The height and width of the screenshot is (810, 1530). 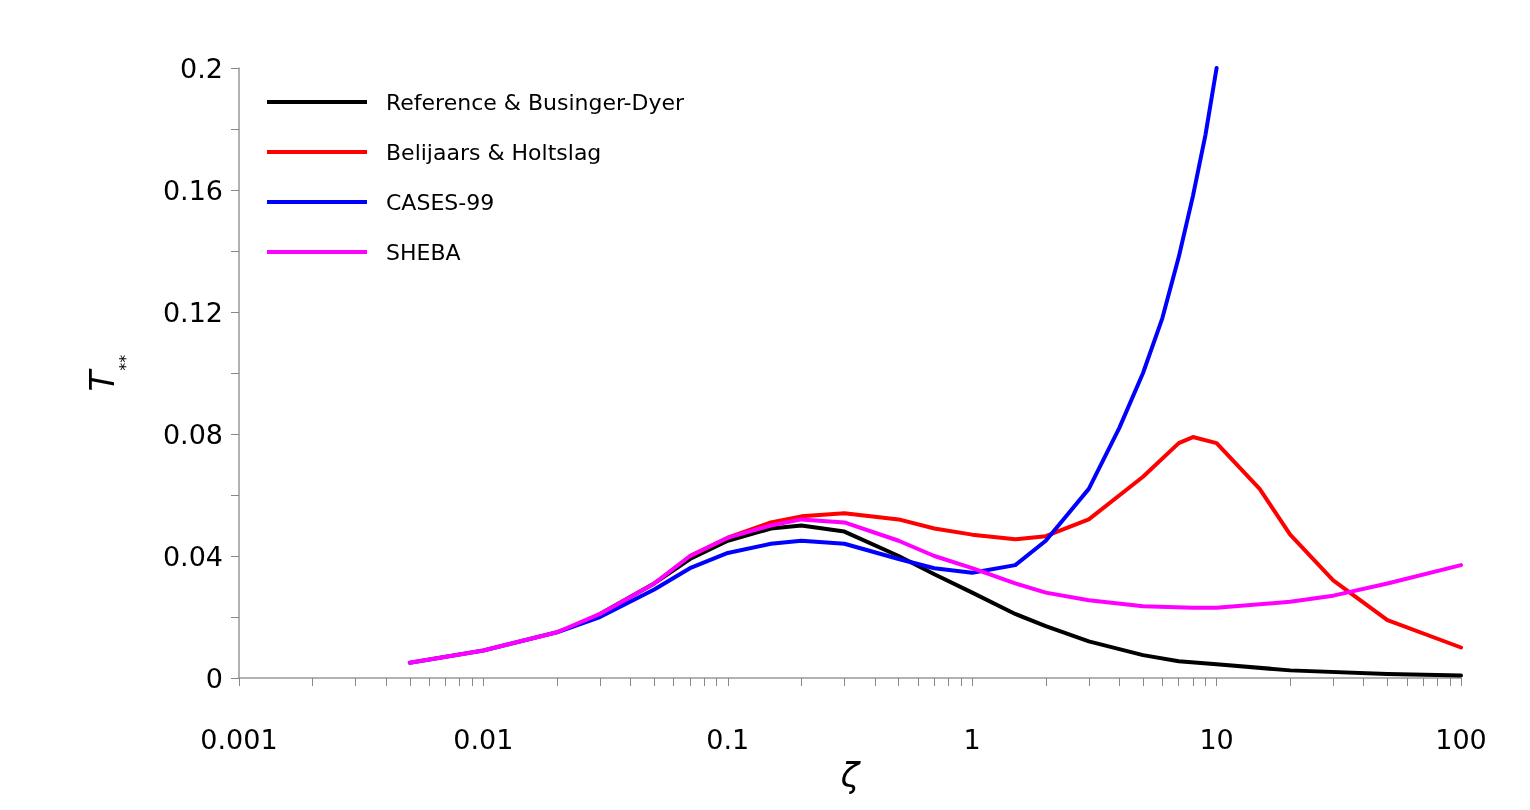 I want to click on x-tick-label: 10, so click(x=1216, y=739).